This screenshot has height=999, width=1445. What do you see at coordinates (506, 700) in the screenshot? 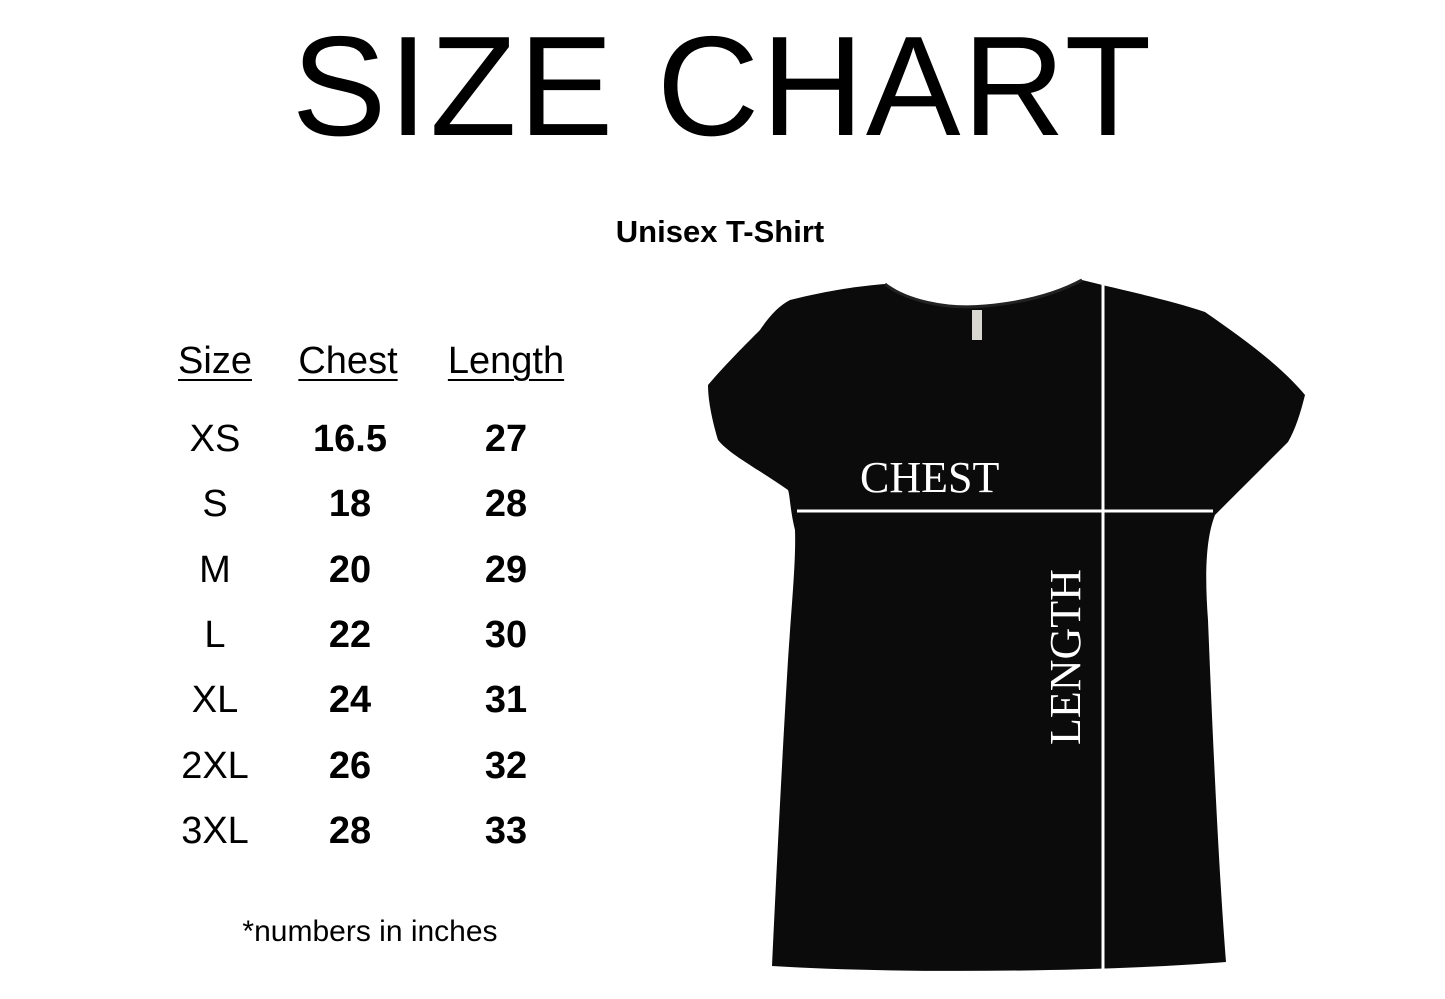
I see `cell-length: 31` at bounding box center [506, 700].